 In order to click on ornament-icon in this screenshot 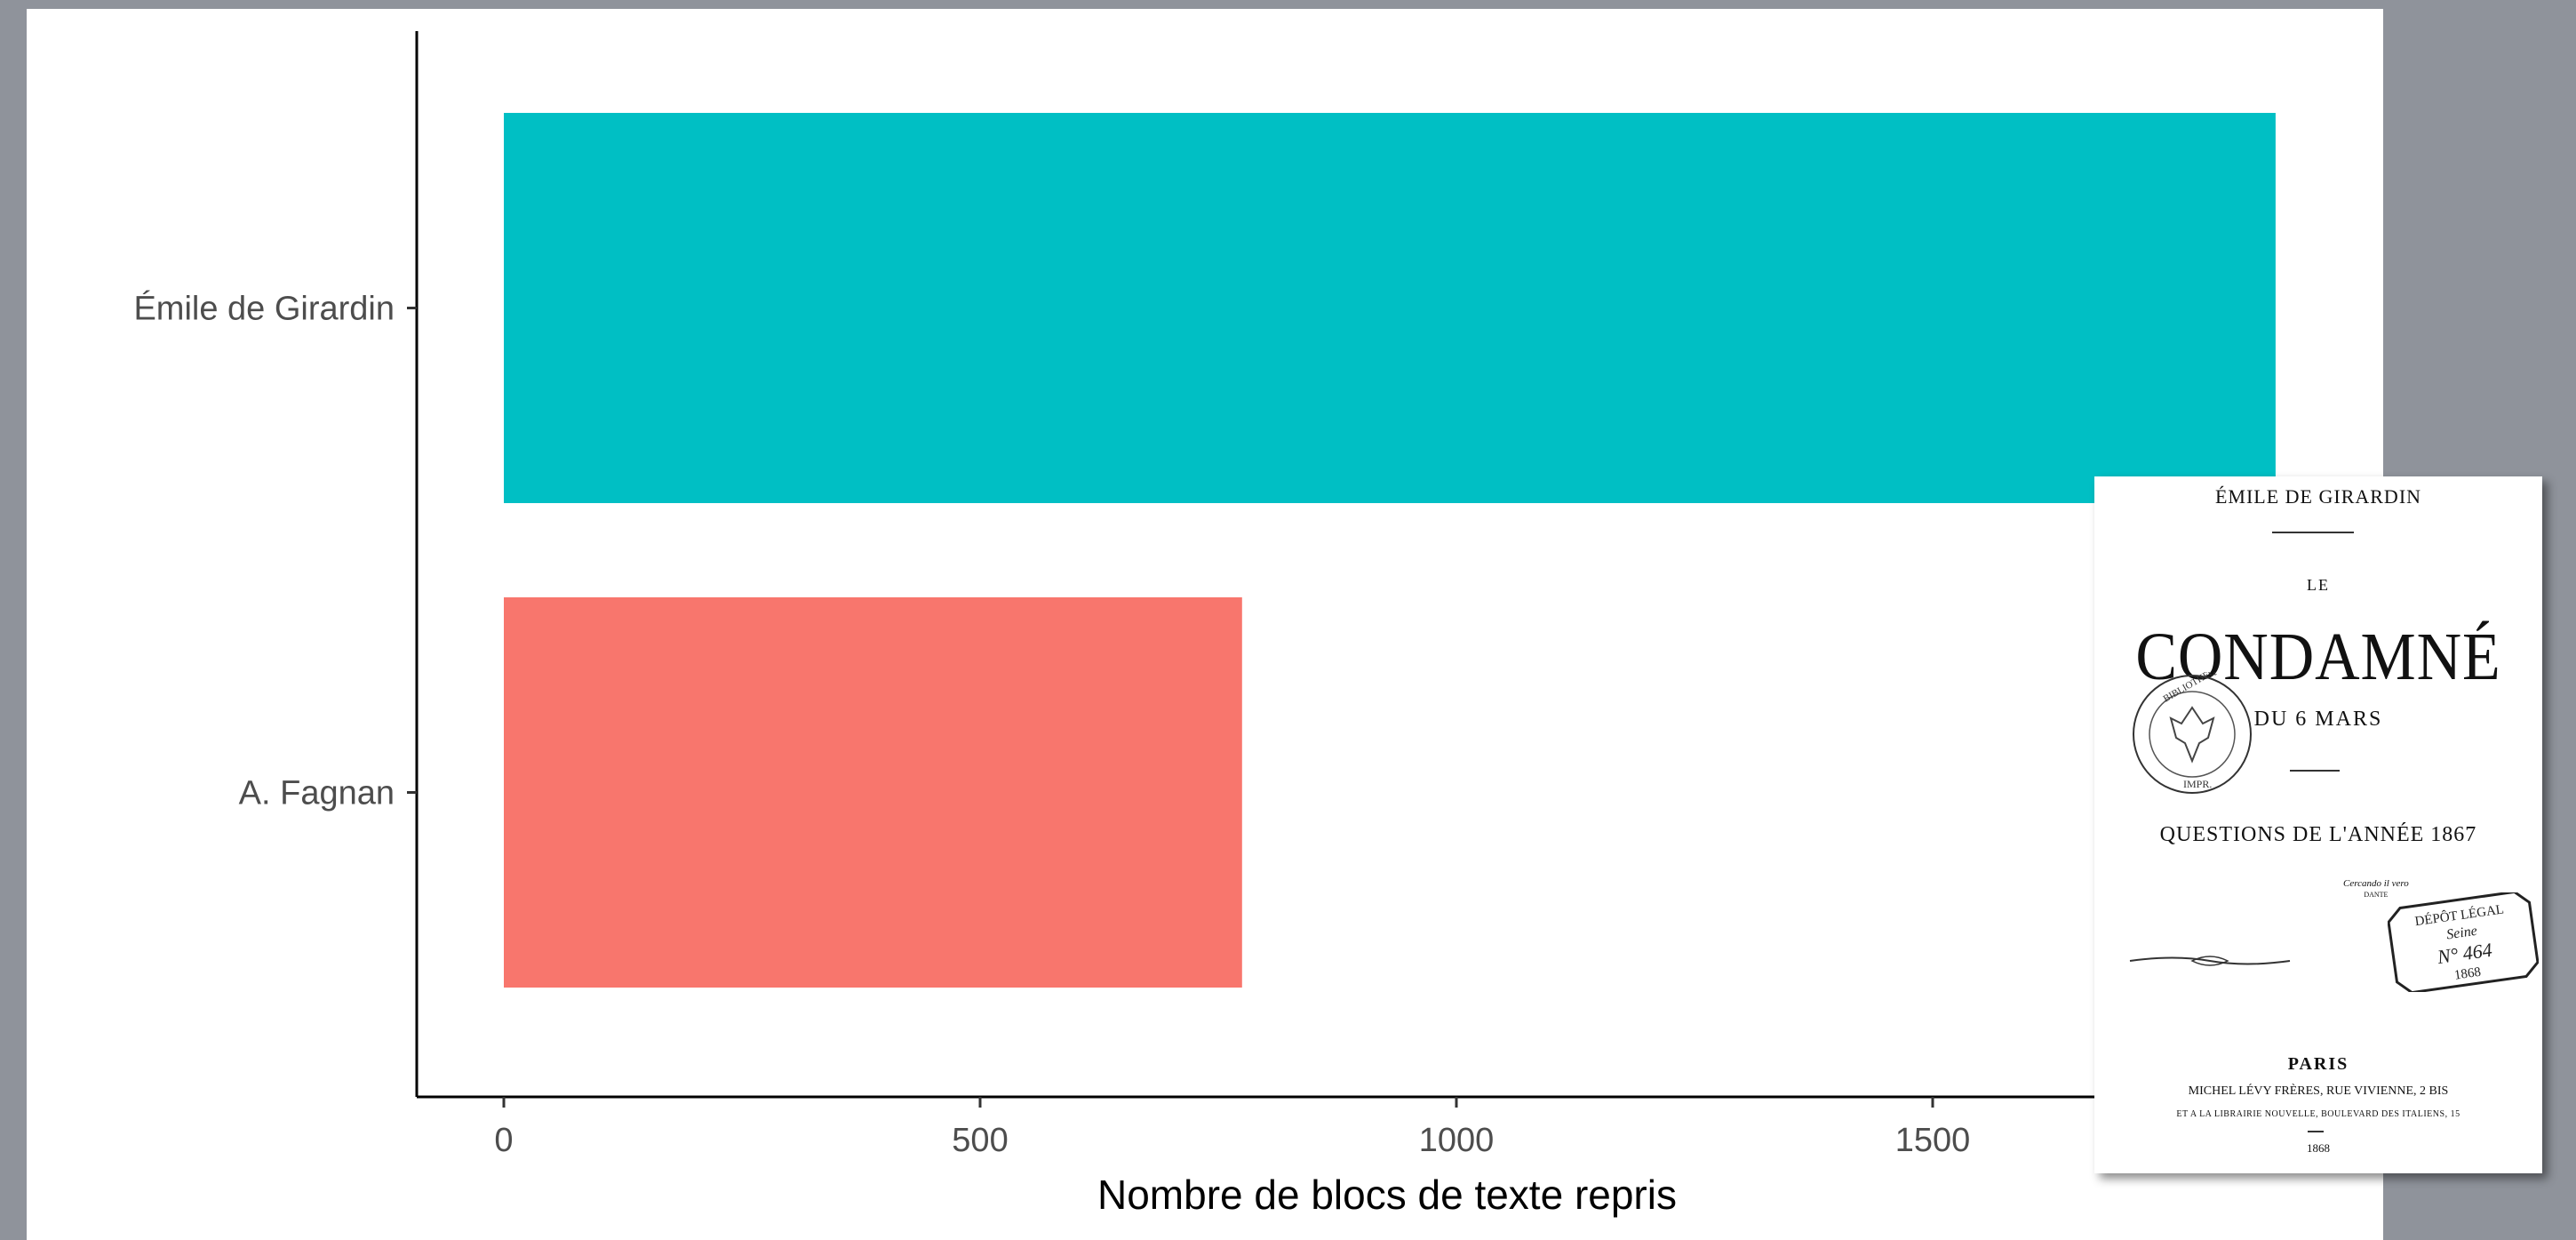, I will do `click(2210, 961)`.